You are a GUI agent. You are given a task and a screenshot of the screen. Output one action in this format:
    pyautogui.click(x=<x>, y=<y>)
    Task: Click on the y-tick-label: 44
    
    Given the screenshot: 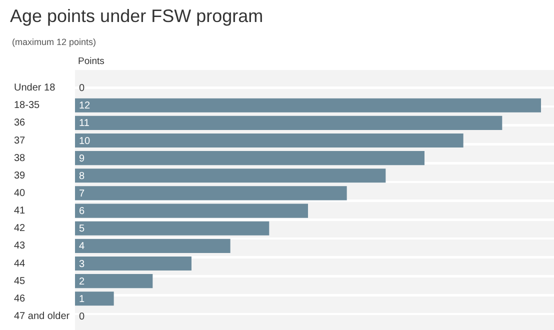 What is the action you would take?
    pyautogui.click(x=20, y=264)
    